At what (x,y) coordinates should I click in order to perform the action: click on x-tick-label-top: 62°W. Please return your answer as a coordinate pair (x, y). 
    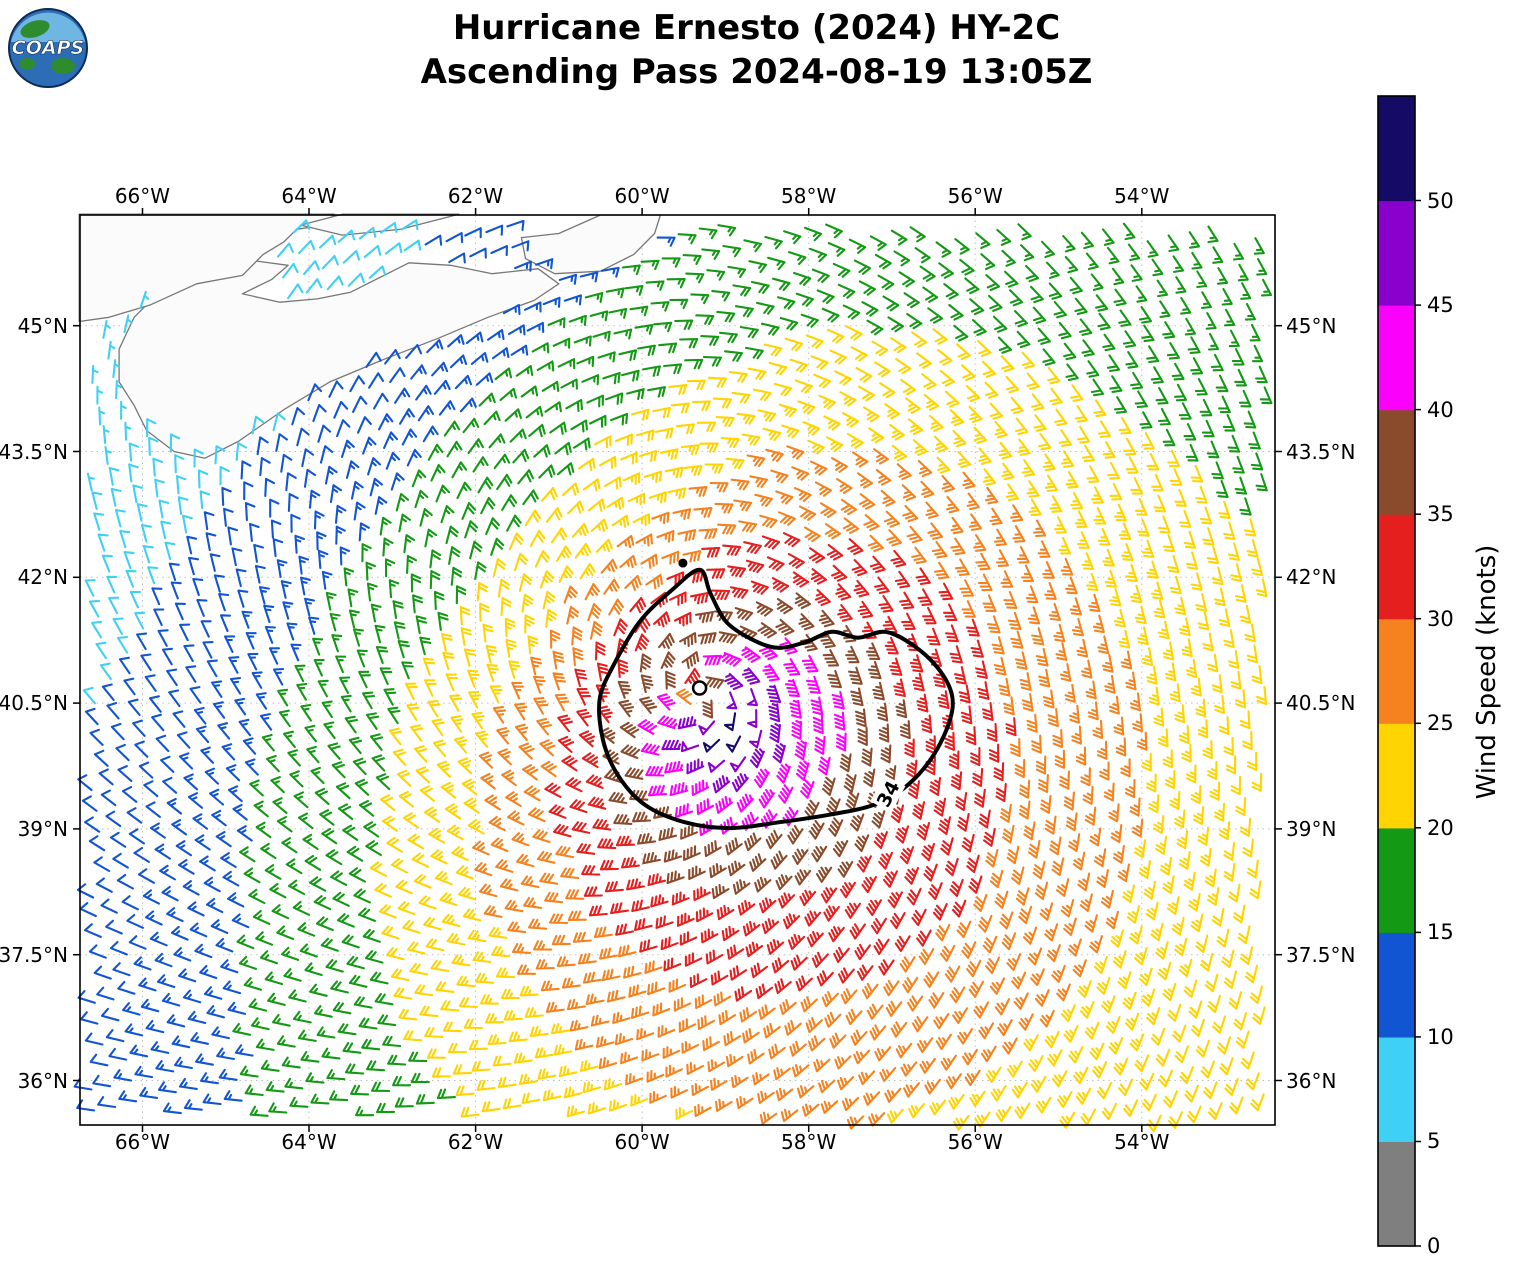
    Looking at the image, I should click on (475, 196).